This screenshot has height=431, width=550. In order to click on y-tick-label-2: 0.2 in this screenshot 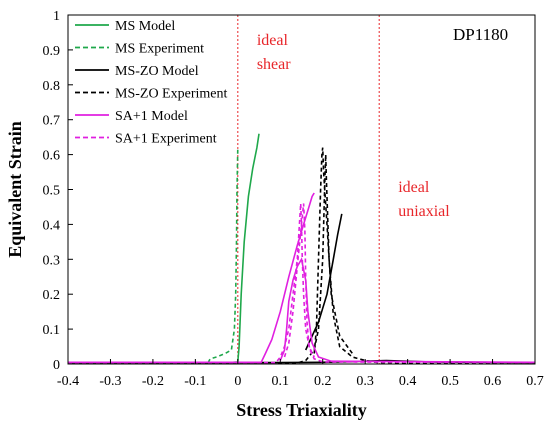, I will do `click(52, 295)`.